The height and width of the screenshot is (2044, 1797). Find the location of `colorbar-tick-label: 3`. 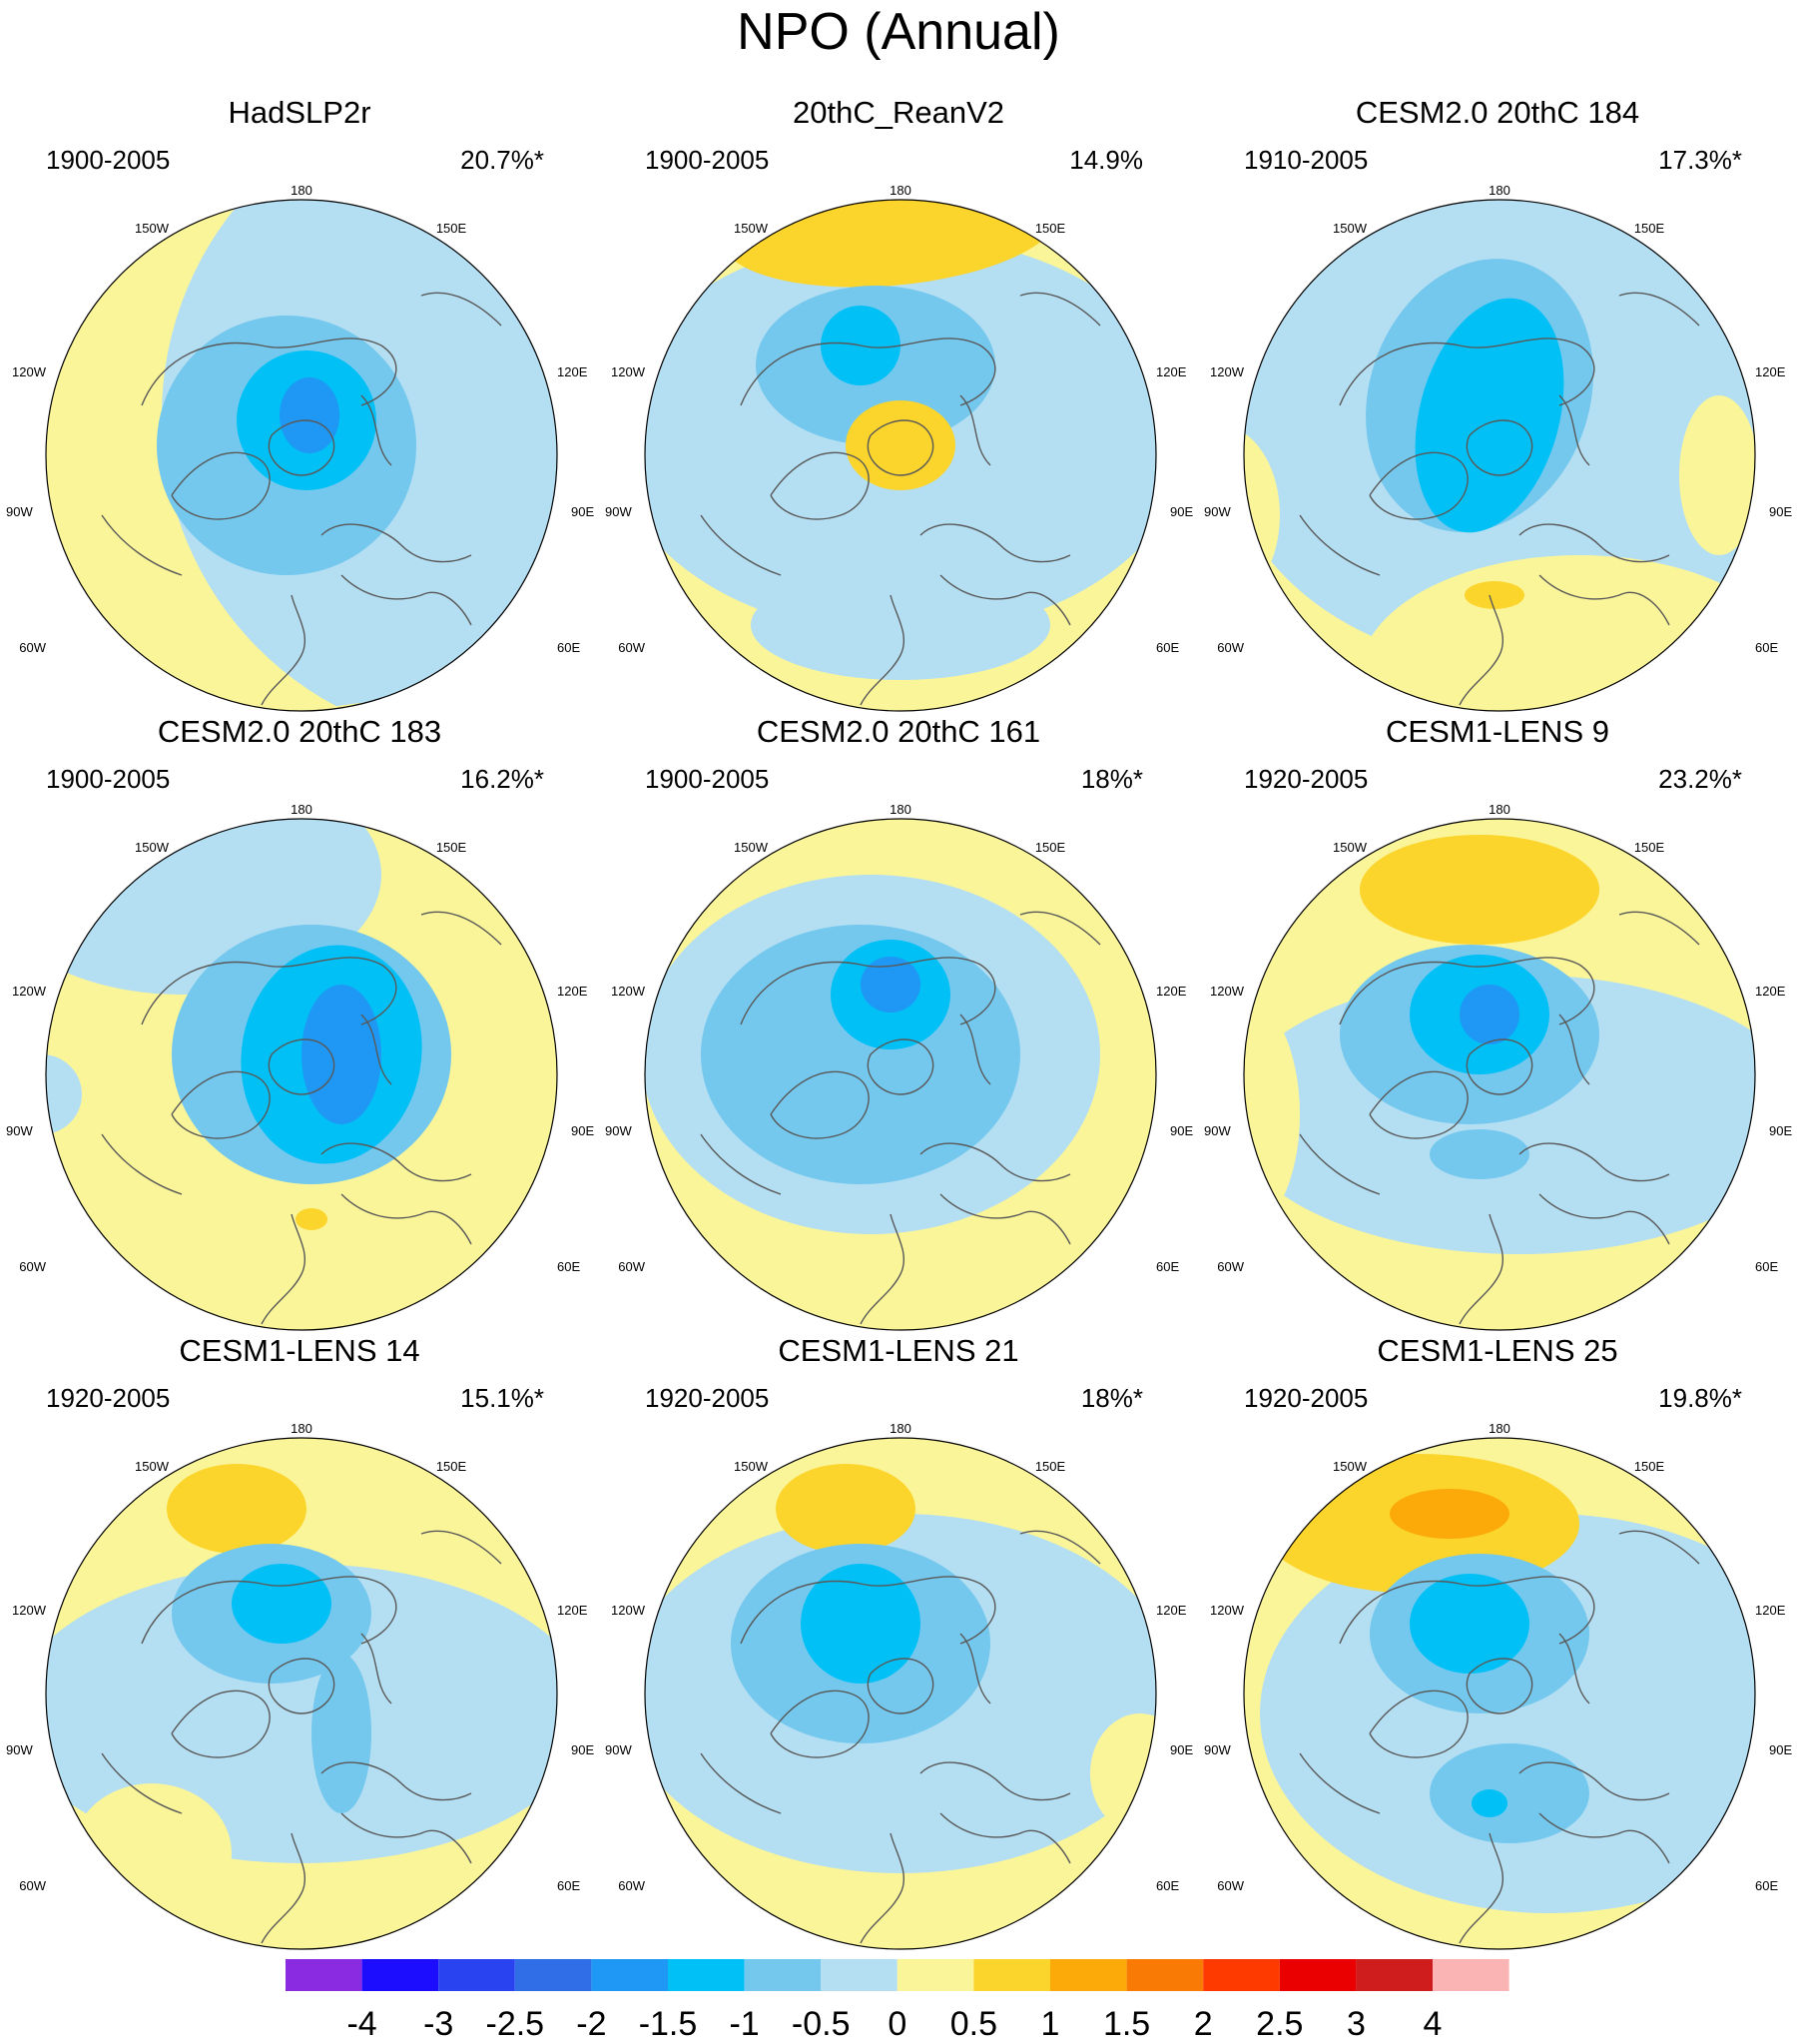

colorbar-tick-label: 3 is located at coordinates (1356, 2024).